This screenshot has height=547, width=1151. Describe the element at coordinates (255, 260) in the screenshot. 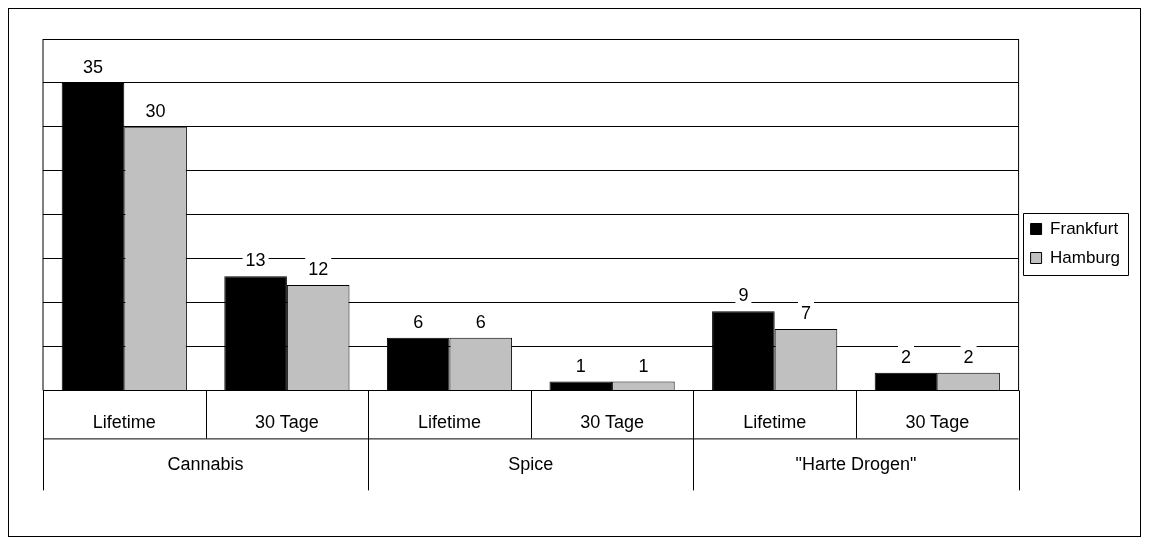

I see `data-label: 13` at that location.